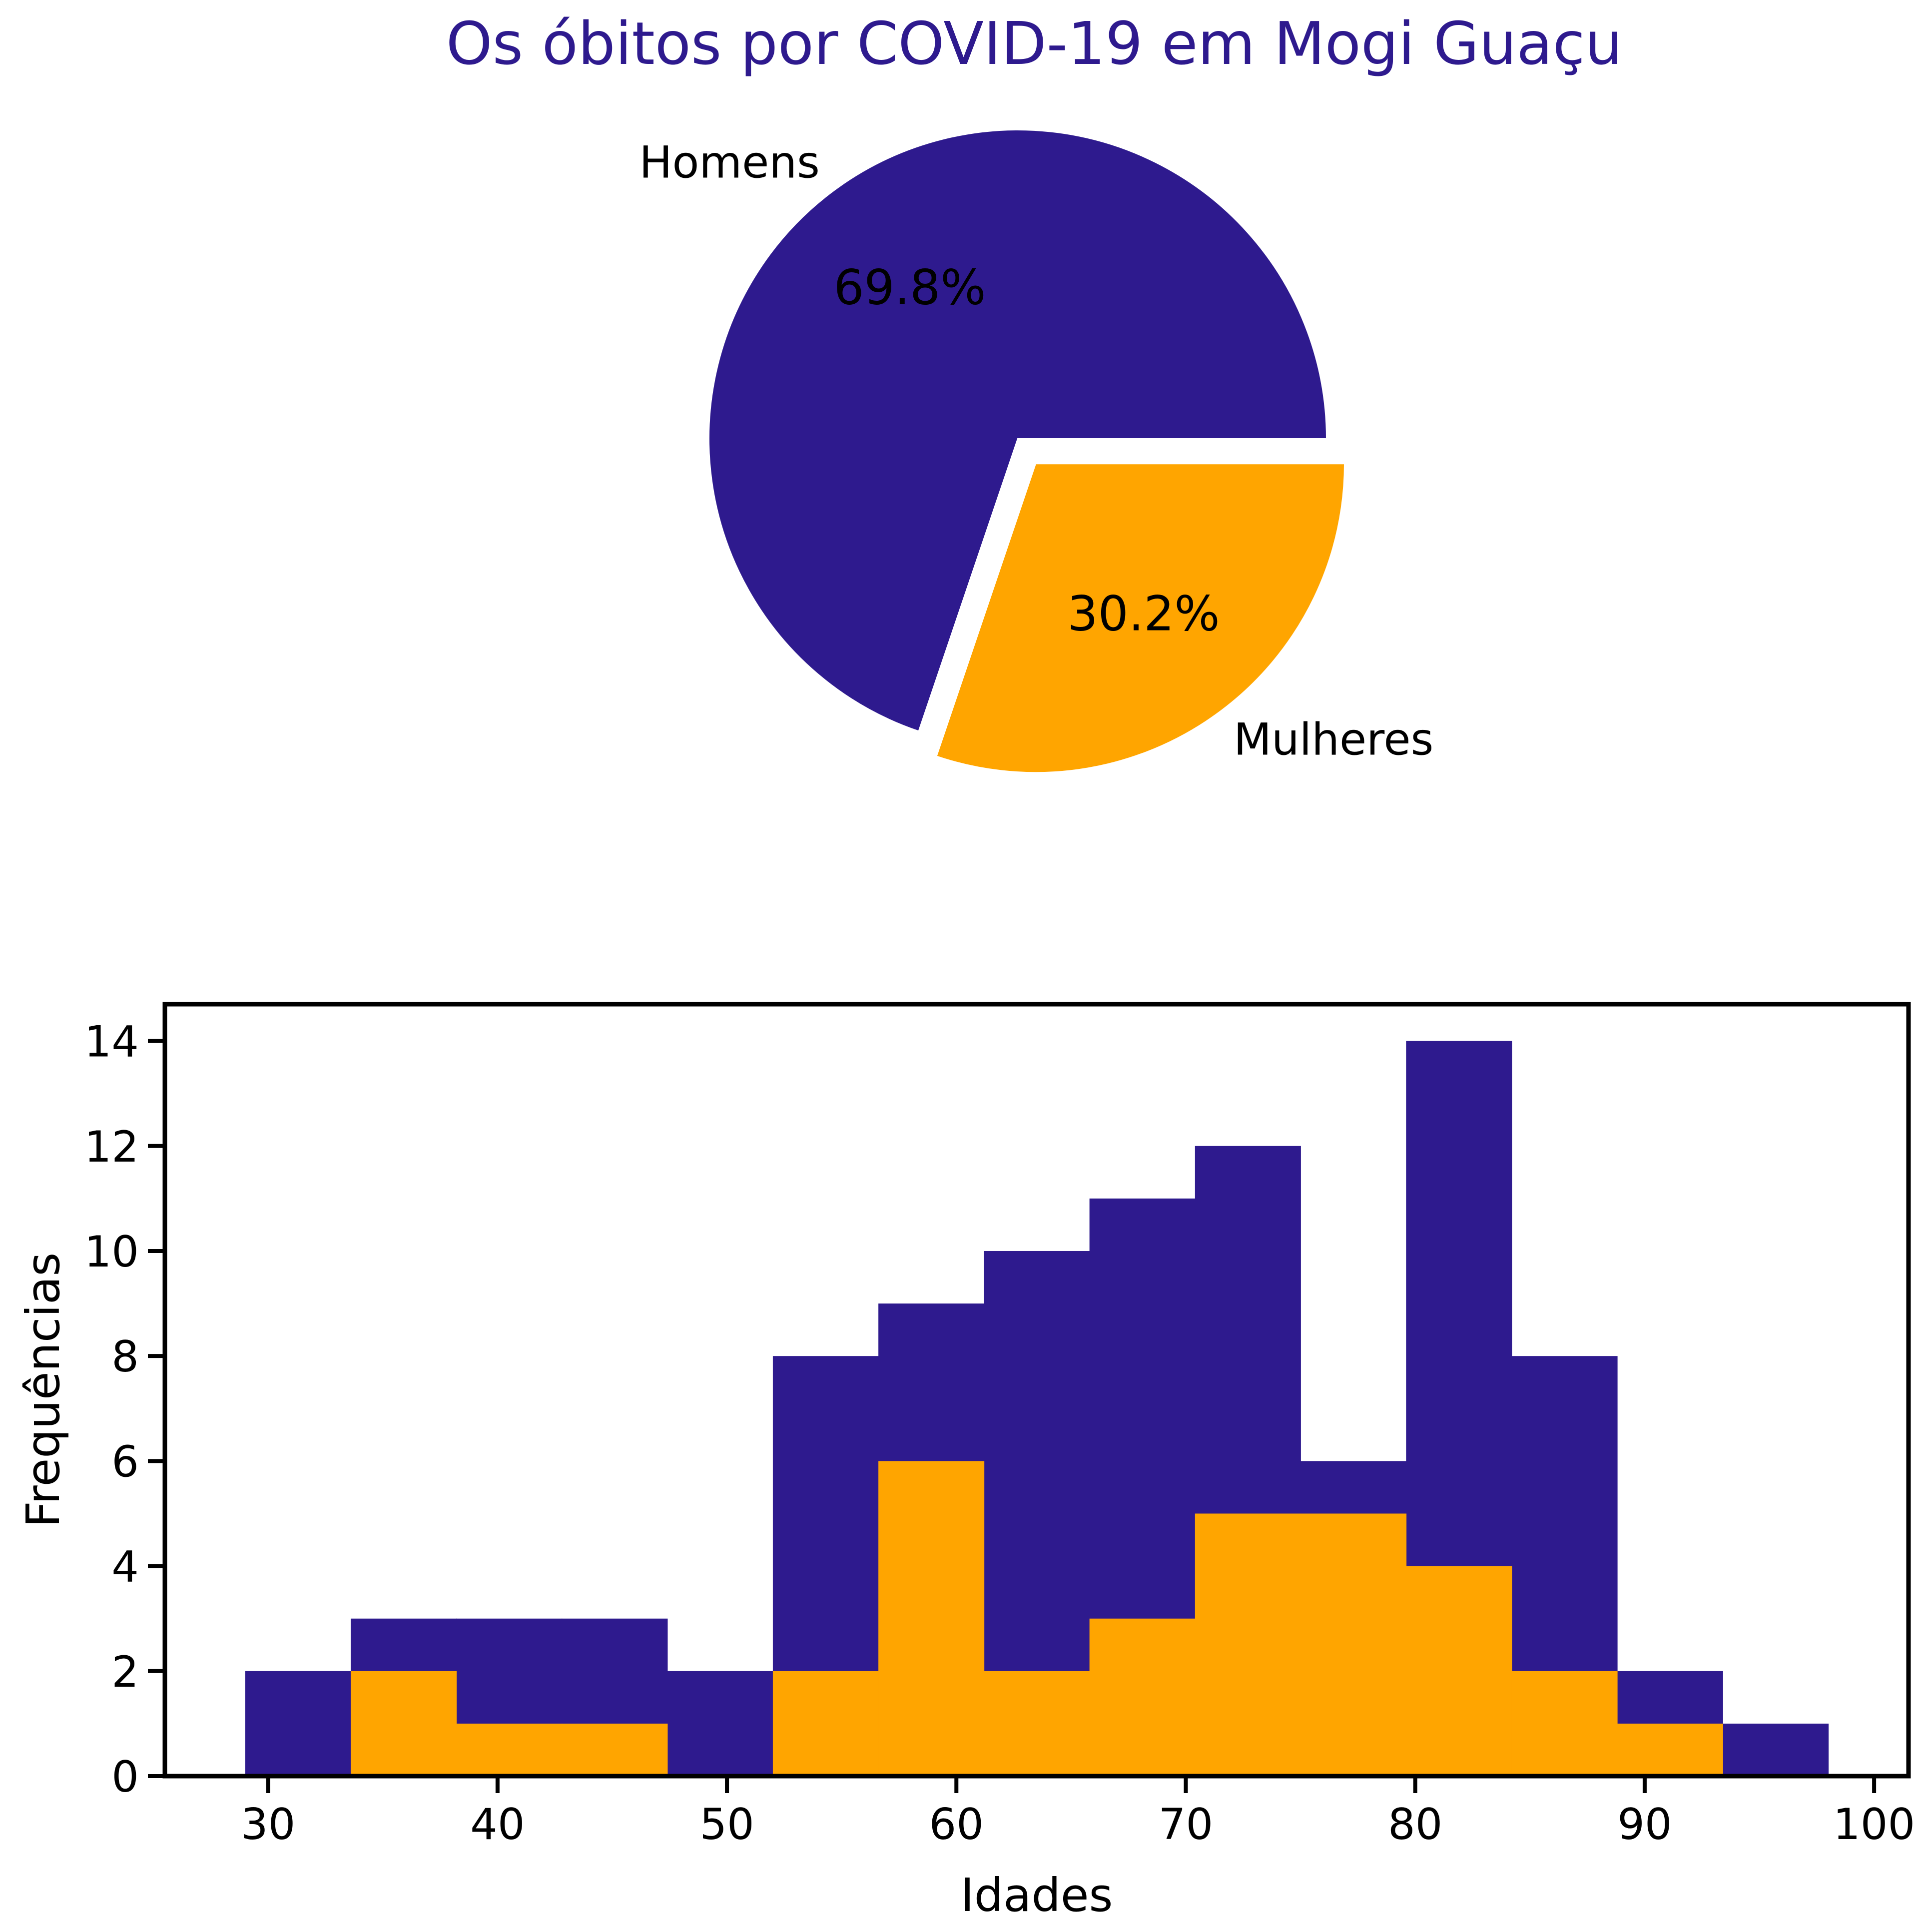 The height and width of the screenshot is (1923, 1932). I want to click on pie-category-label-homens: Homens, so click(729, 163).